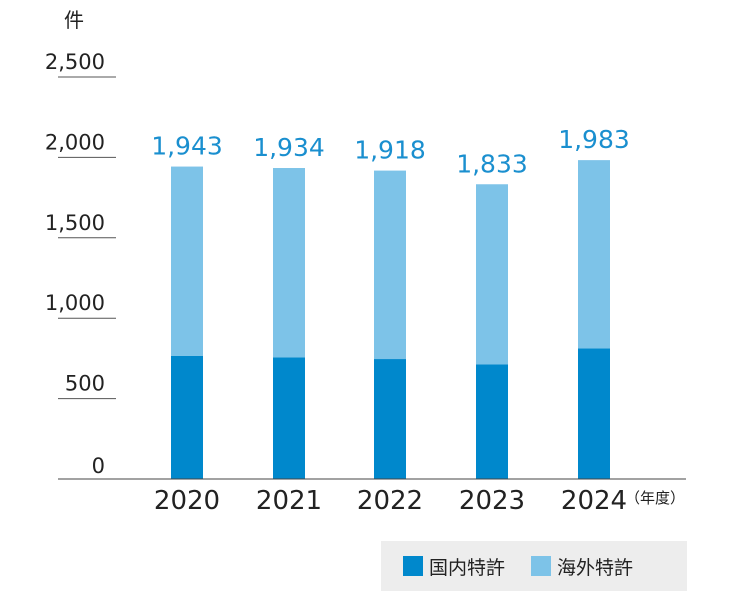 The height and width of the screenshot is (600, 740). What do you see at coordinates (75, 62) in the screenshot?
I see `y-tick-label: 2,500` at bounding box center [75, 62].